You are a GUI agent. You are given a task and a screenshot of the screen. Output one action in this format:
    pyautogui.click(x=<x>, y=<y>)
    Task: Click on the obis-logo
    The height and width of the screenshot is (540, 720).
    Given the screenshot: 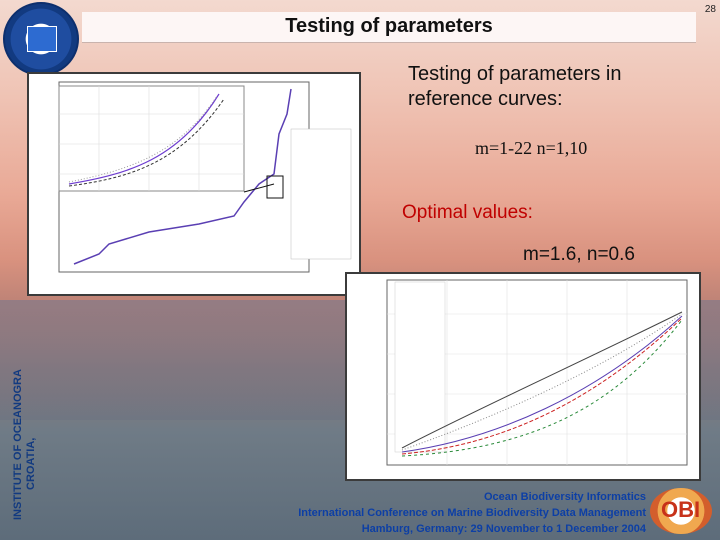 What is the action you would take?
    pyautogui.click(x=681, y=511)
    